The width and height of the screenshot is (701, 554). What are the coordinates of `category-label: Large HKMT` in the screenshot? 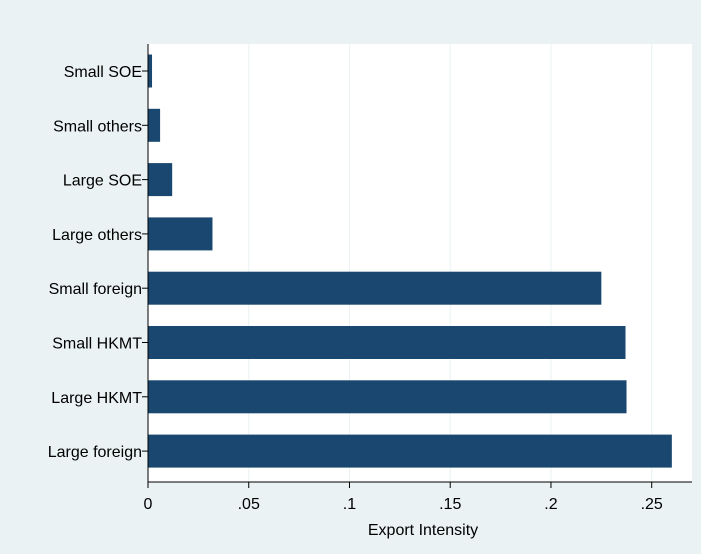 It's located at (96, 398).